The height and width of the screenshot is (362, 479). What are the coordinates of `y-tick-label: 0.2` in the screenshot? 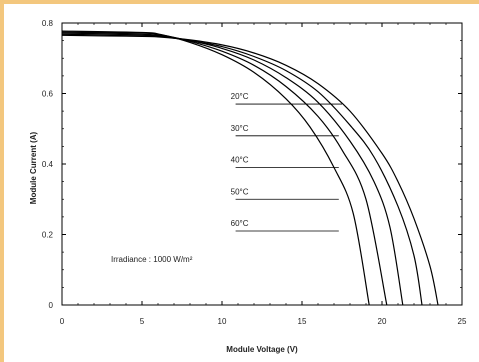 It's located at (48, 235).